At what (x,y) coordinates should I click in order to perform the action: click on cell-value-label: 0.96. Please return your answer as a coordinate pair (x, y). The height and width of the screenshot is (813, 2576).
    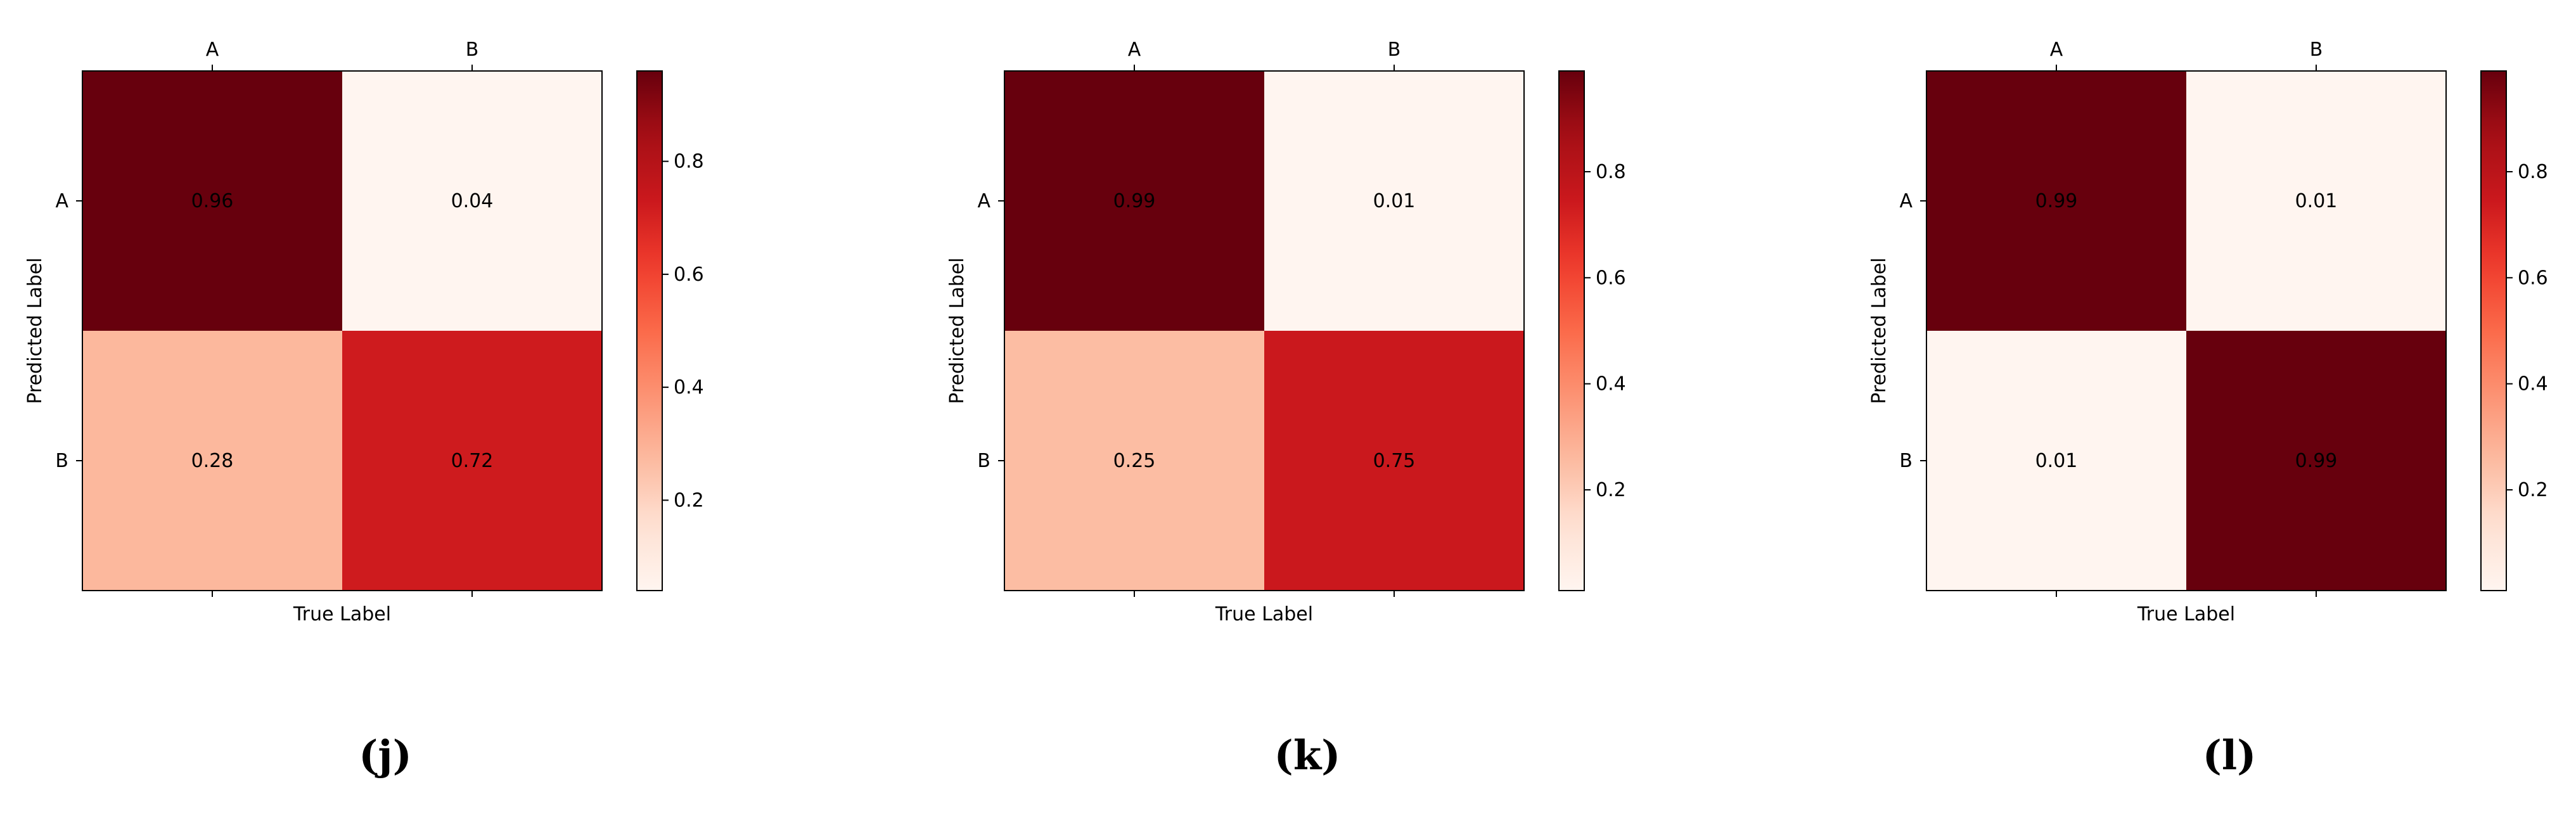
    Looking at the image, I should click on (212, 201).